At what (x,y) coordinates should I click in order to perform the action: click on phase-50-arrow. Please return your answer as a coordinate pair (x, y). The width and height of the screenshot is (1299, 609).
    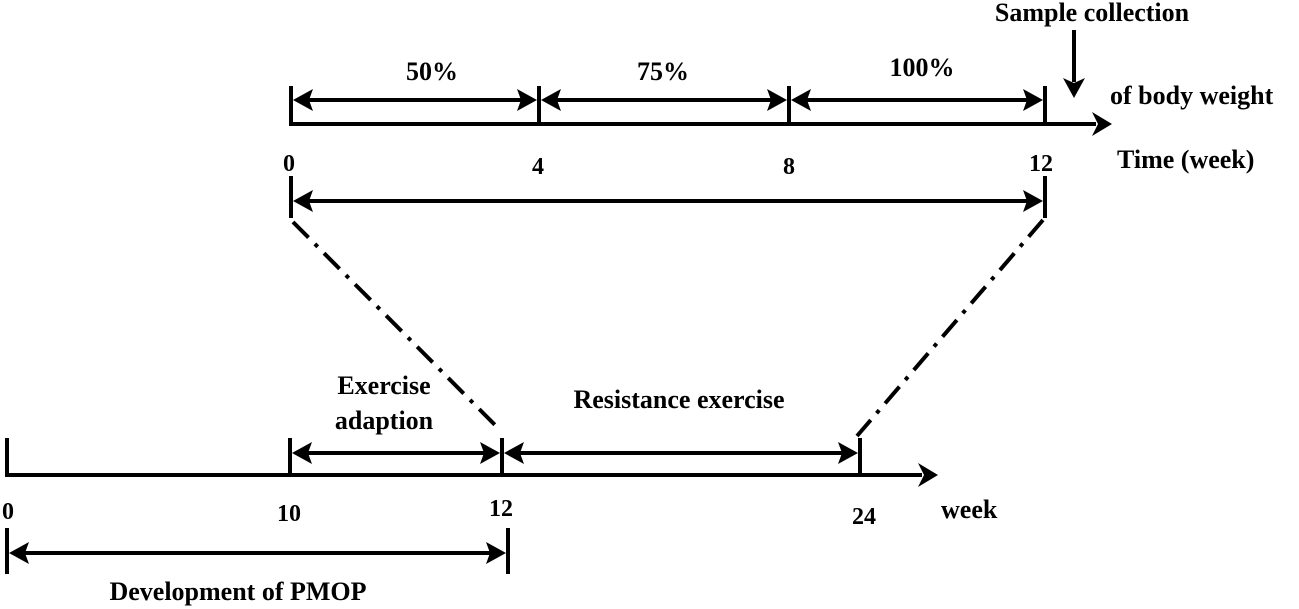
    Looking at the image, I should click on (415, 100).